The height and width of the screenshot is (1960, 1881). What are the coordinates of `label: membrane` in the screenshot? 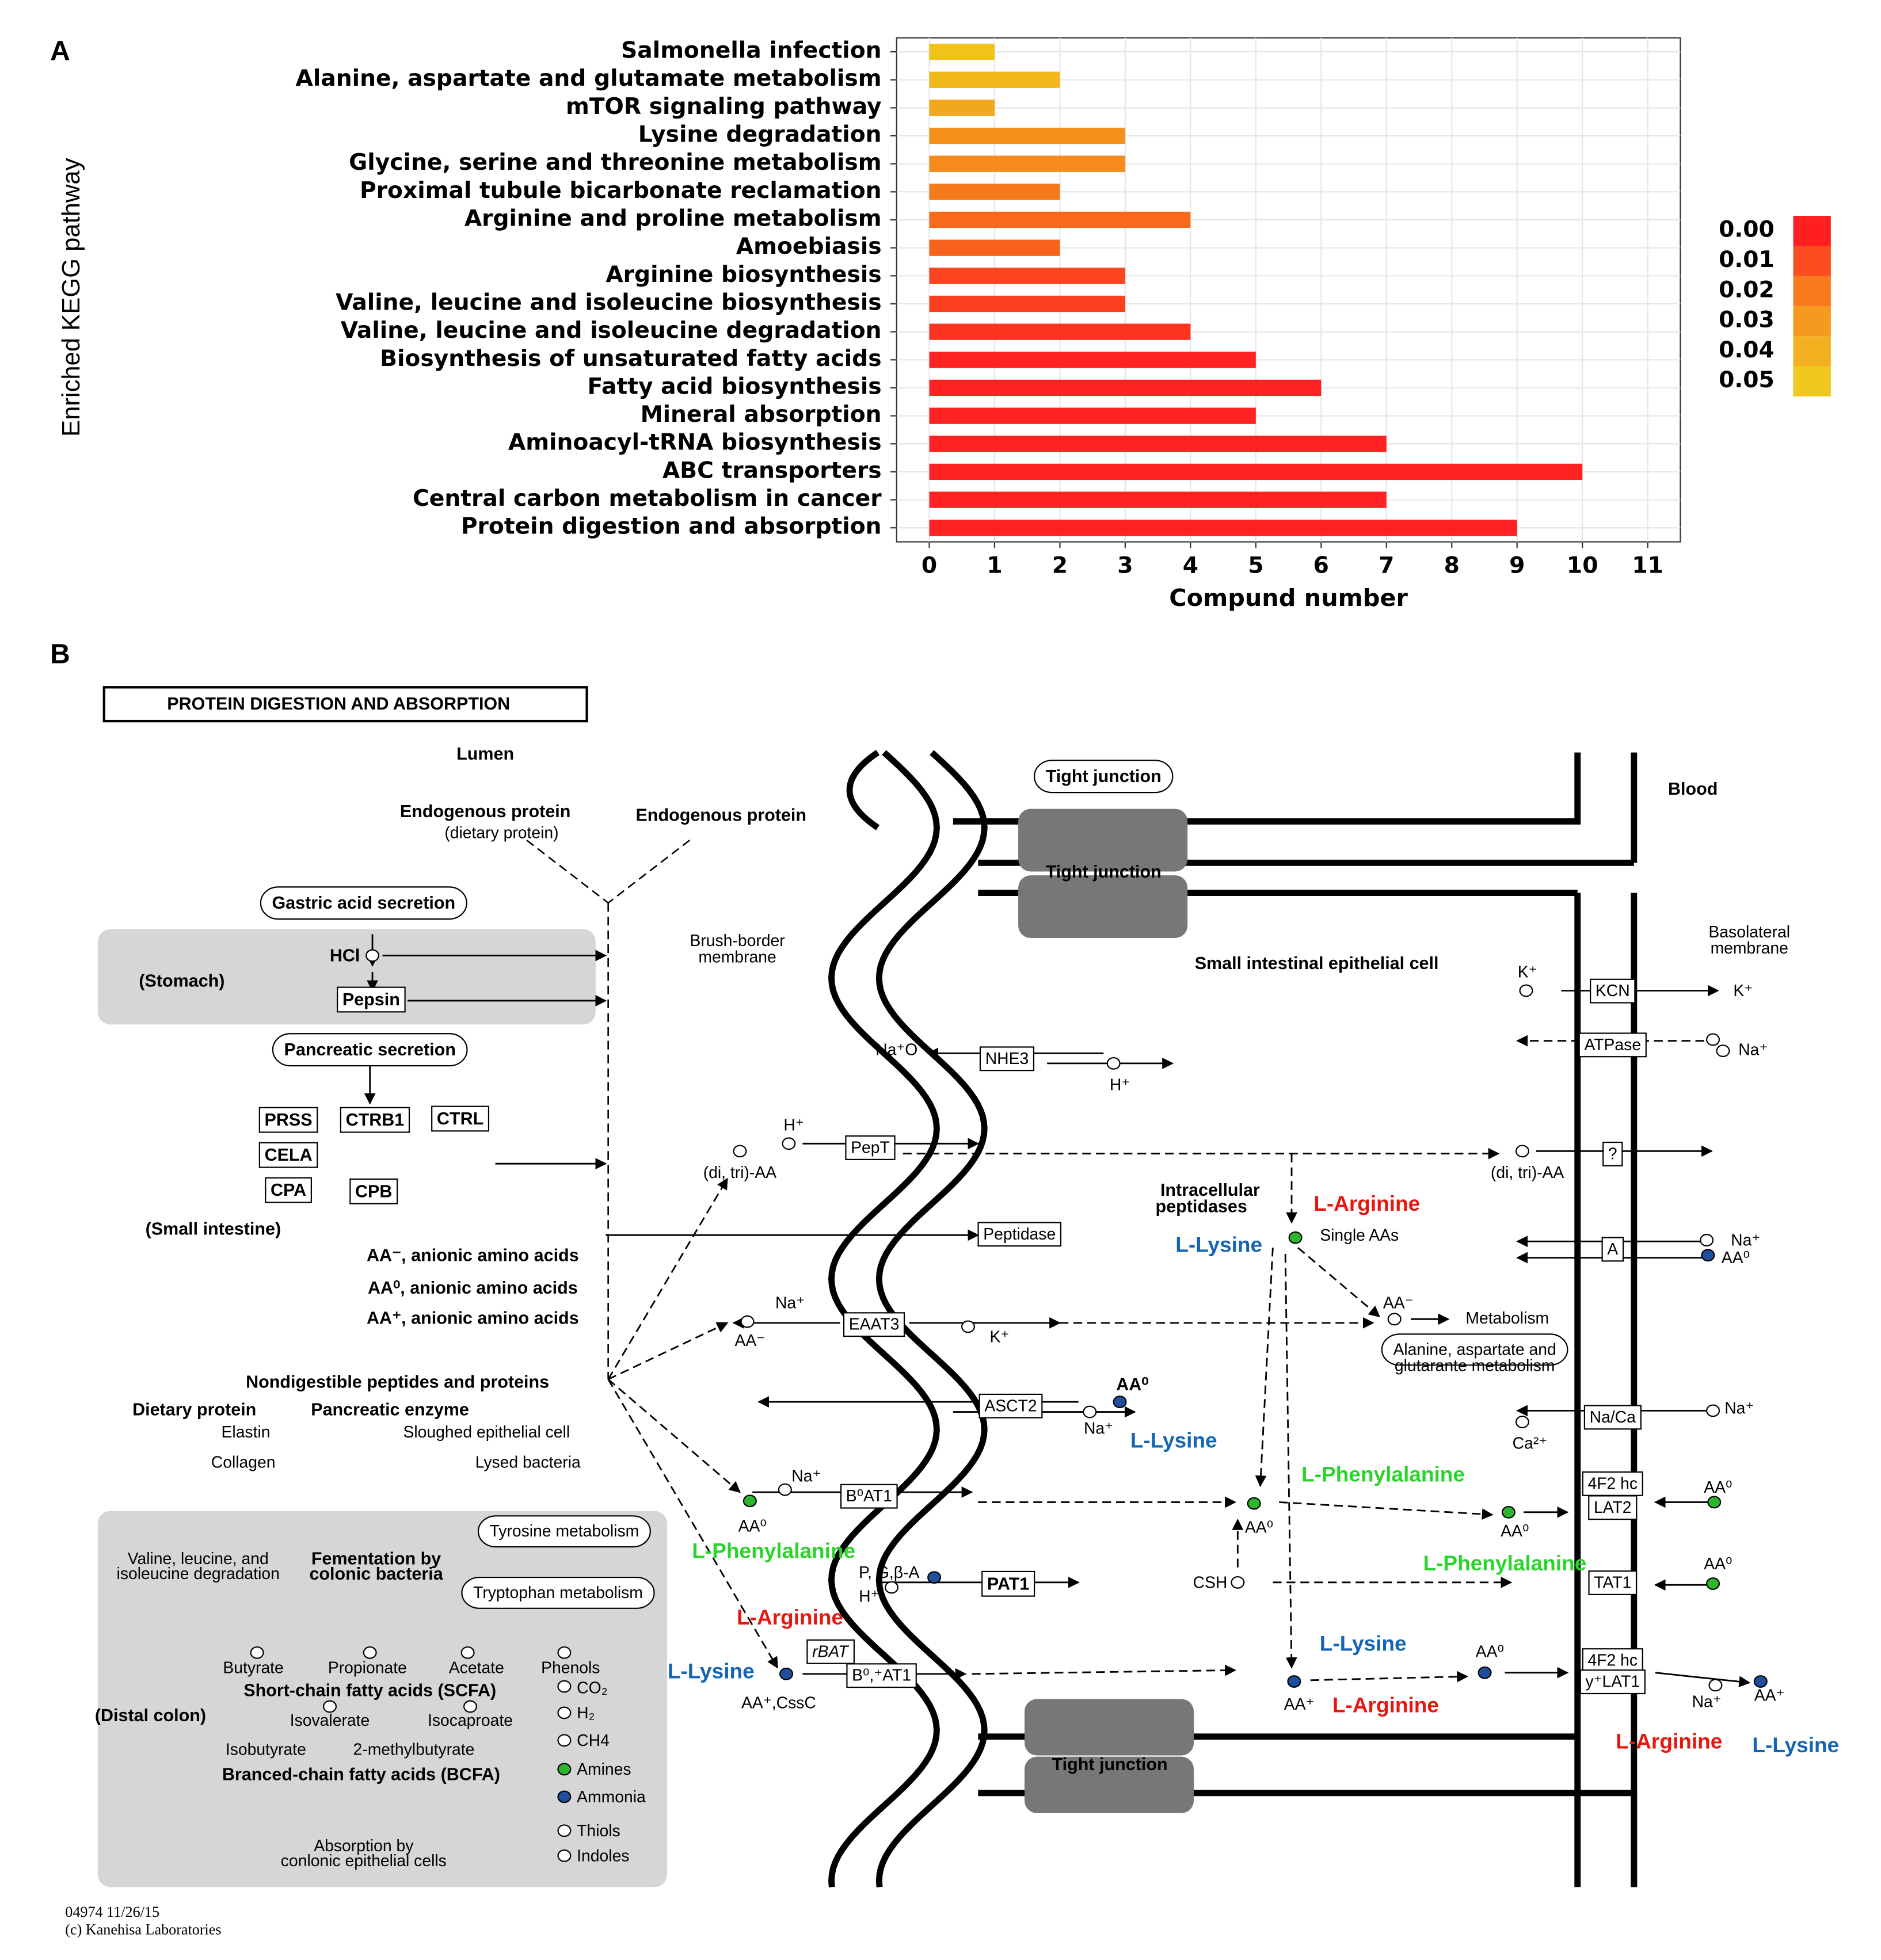 It's located at (1750, 948).